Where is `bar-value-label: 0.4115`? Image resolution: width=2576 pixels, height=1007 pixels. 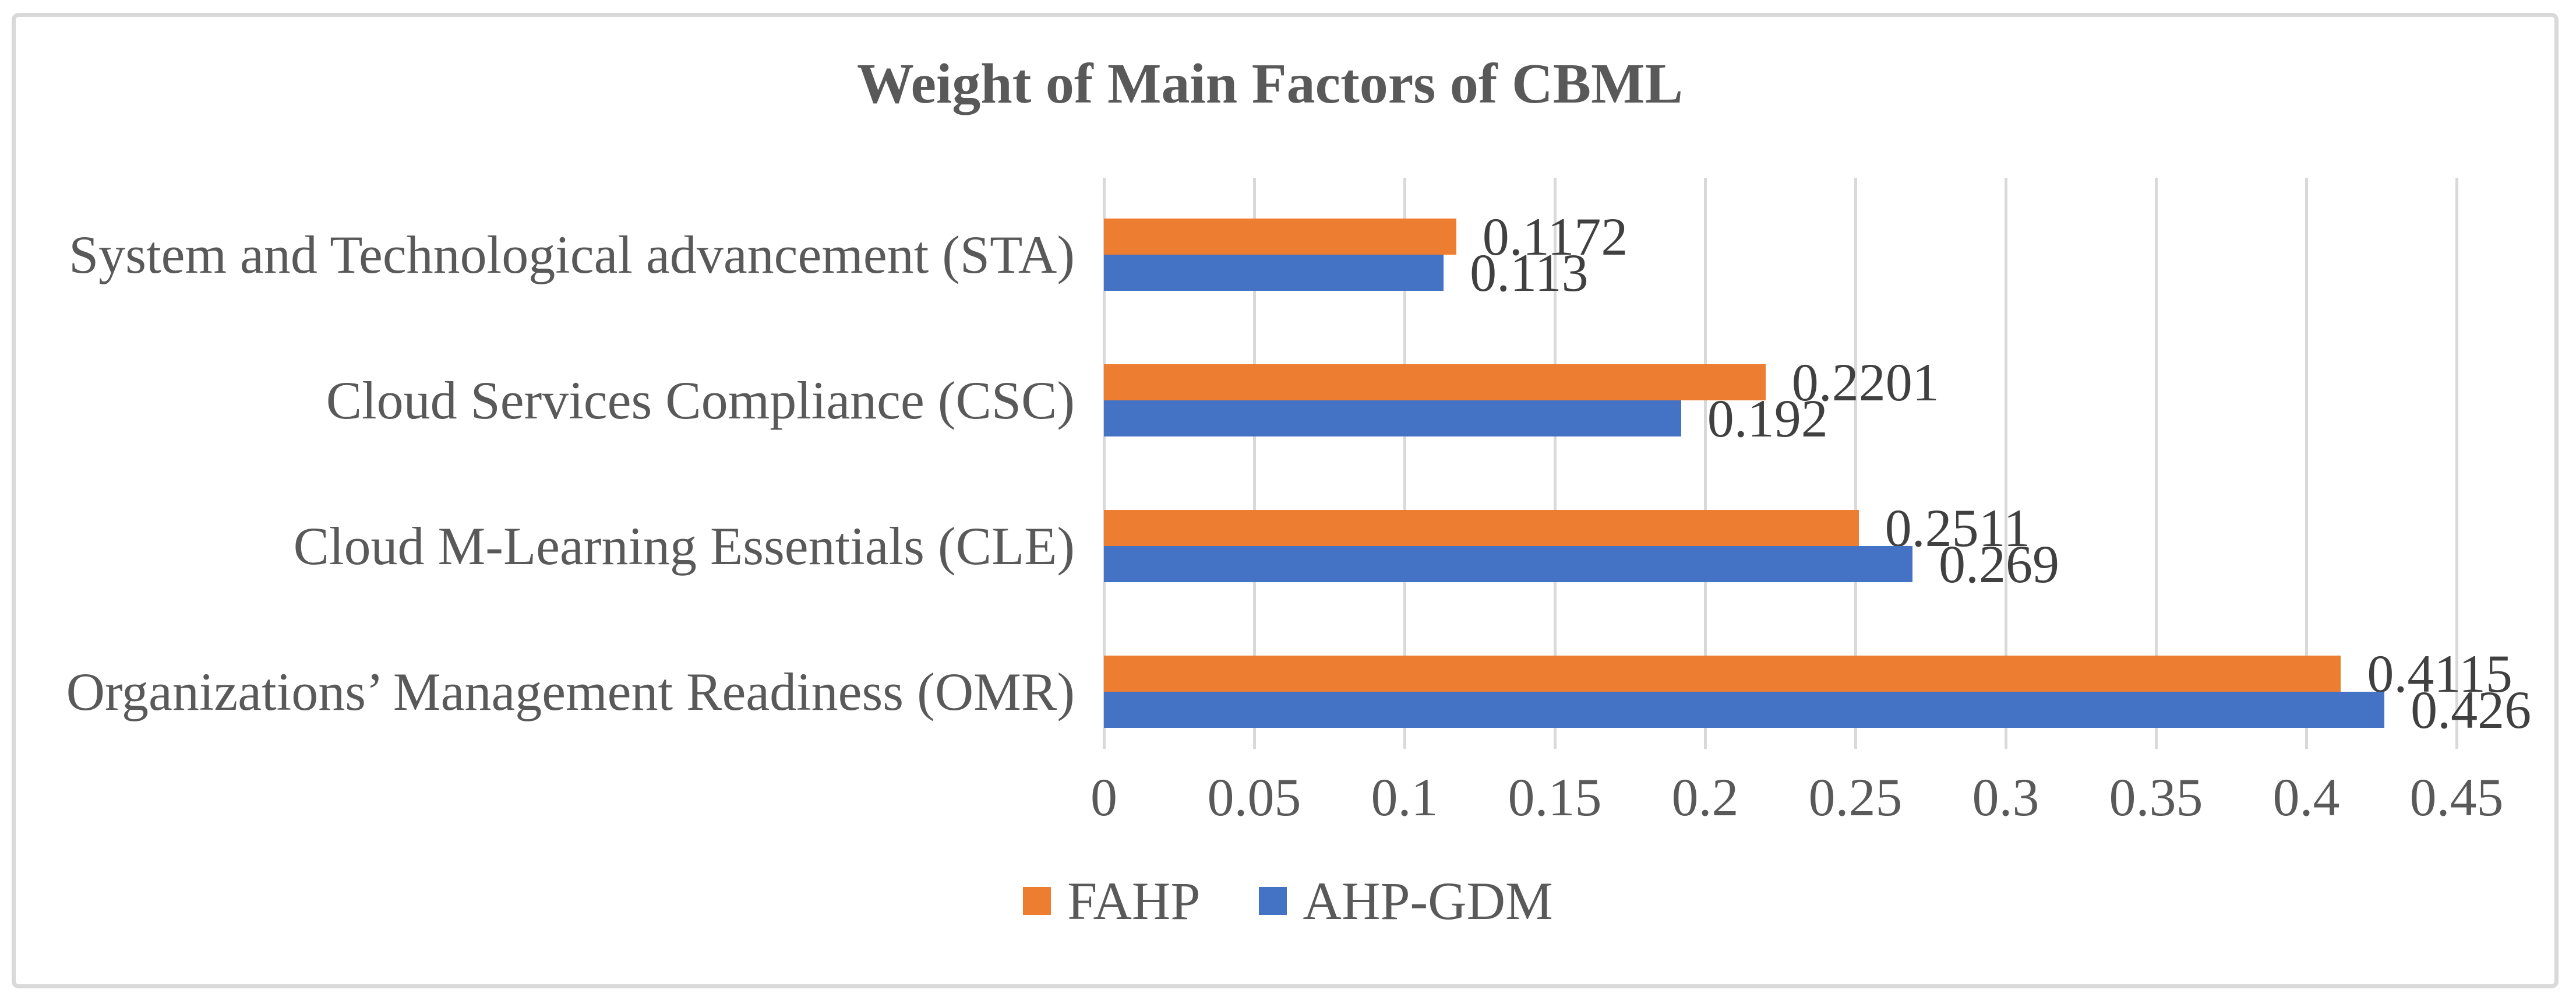 bar-value-label: 0.4115 is located at coordinates (2440, 674).